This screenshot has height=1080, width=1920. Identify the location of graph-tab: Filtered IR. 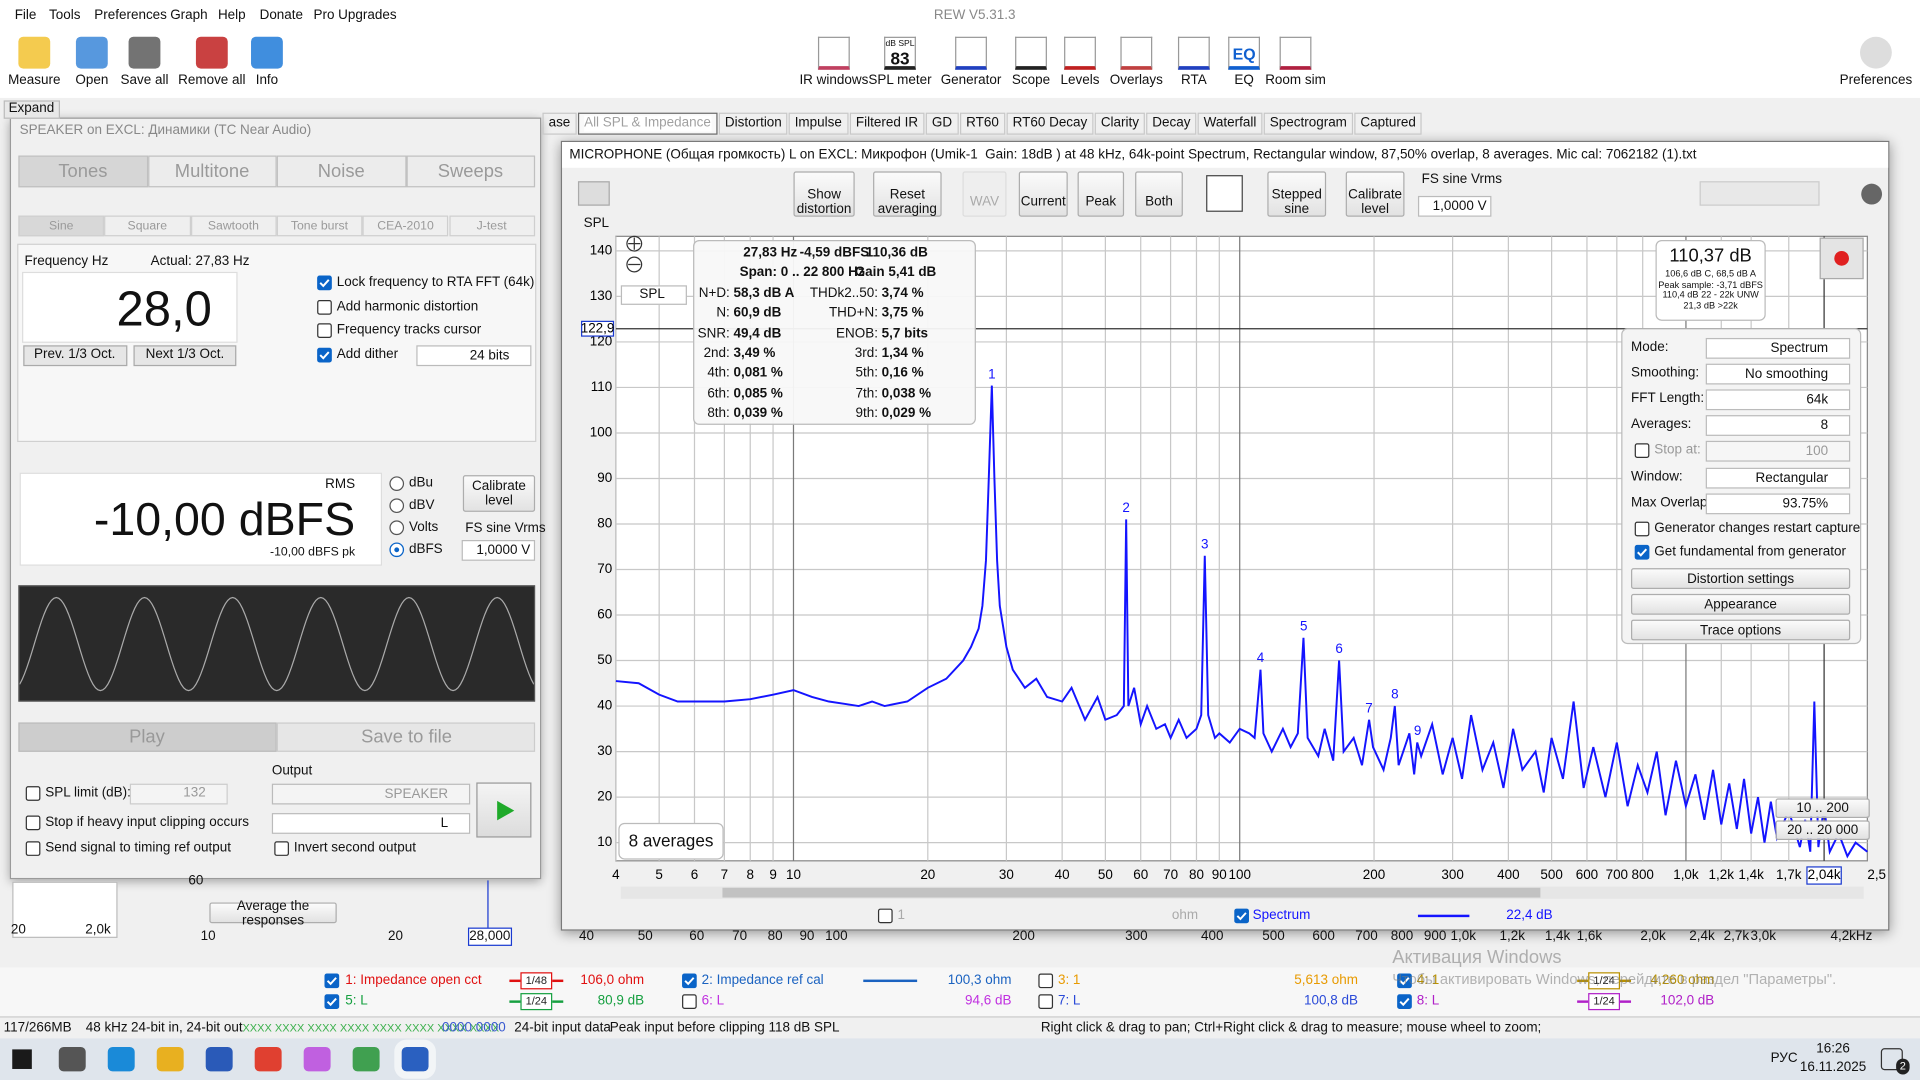
(887, 123).